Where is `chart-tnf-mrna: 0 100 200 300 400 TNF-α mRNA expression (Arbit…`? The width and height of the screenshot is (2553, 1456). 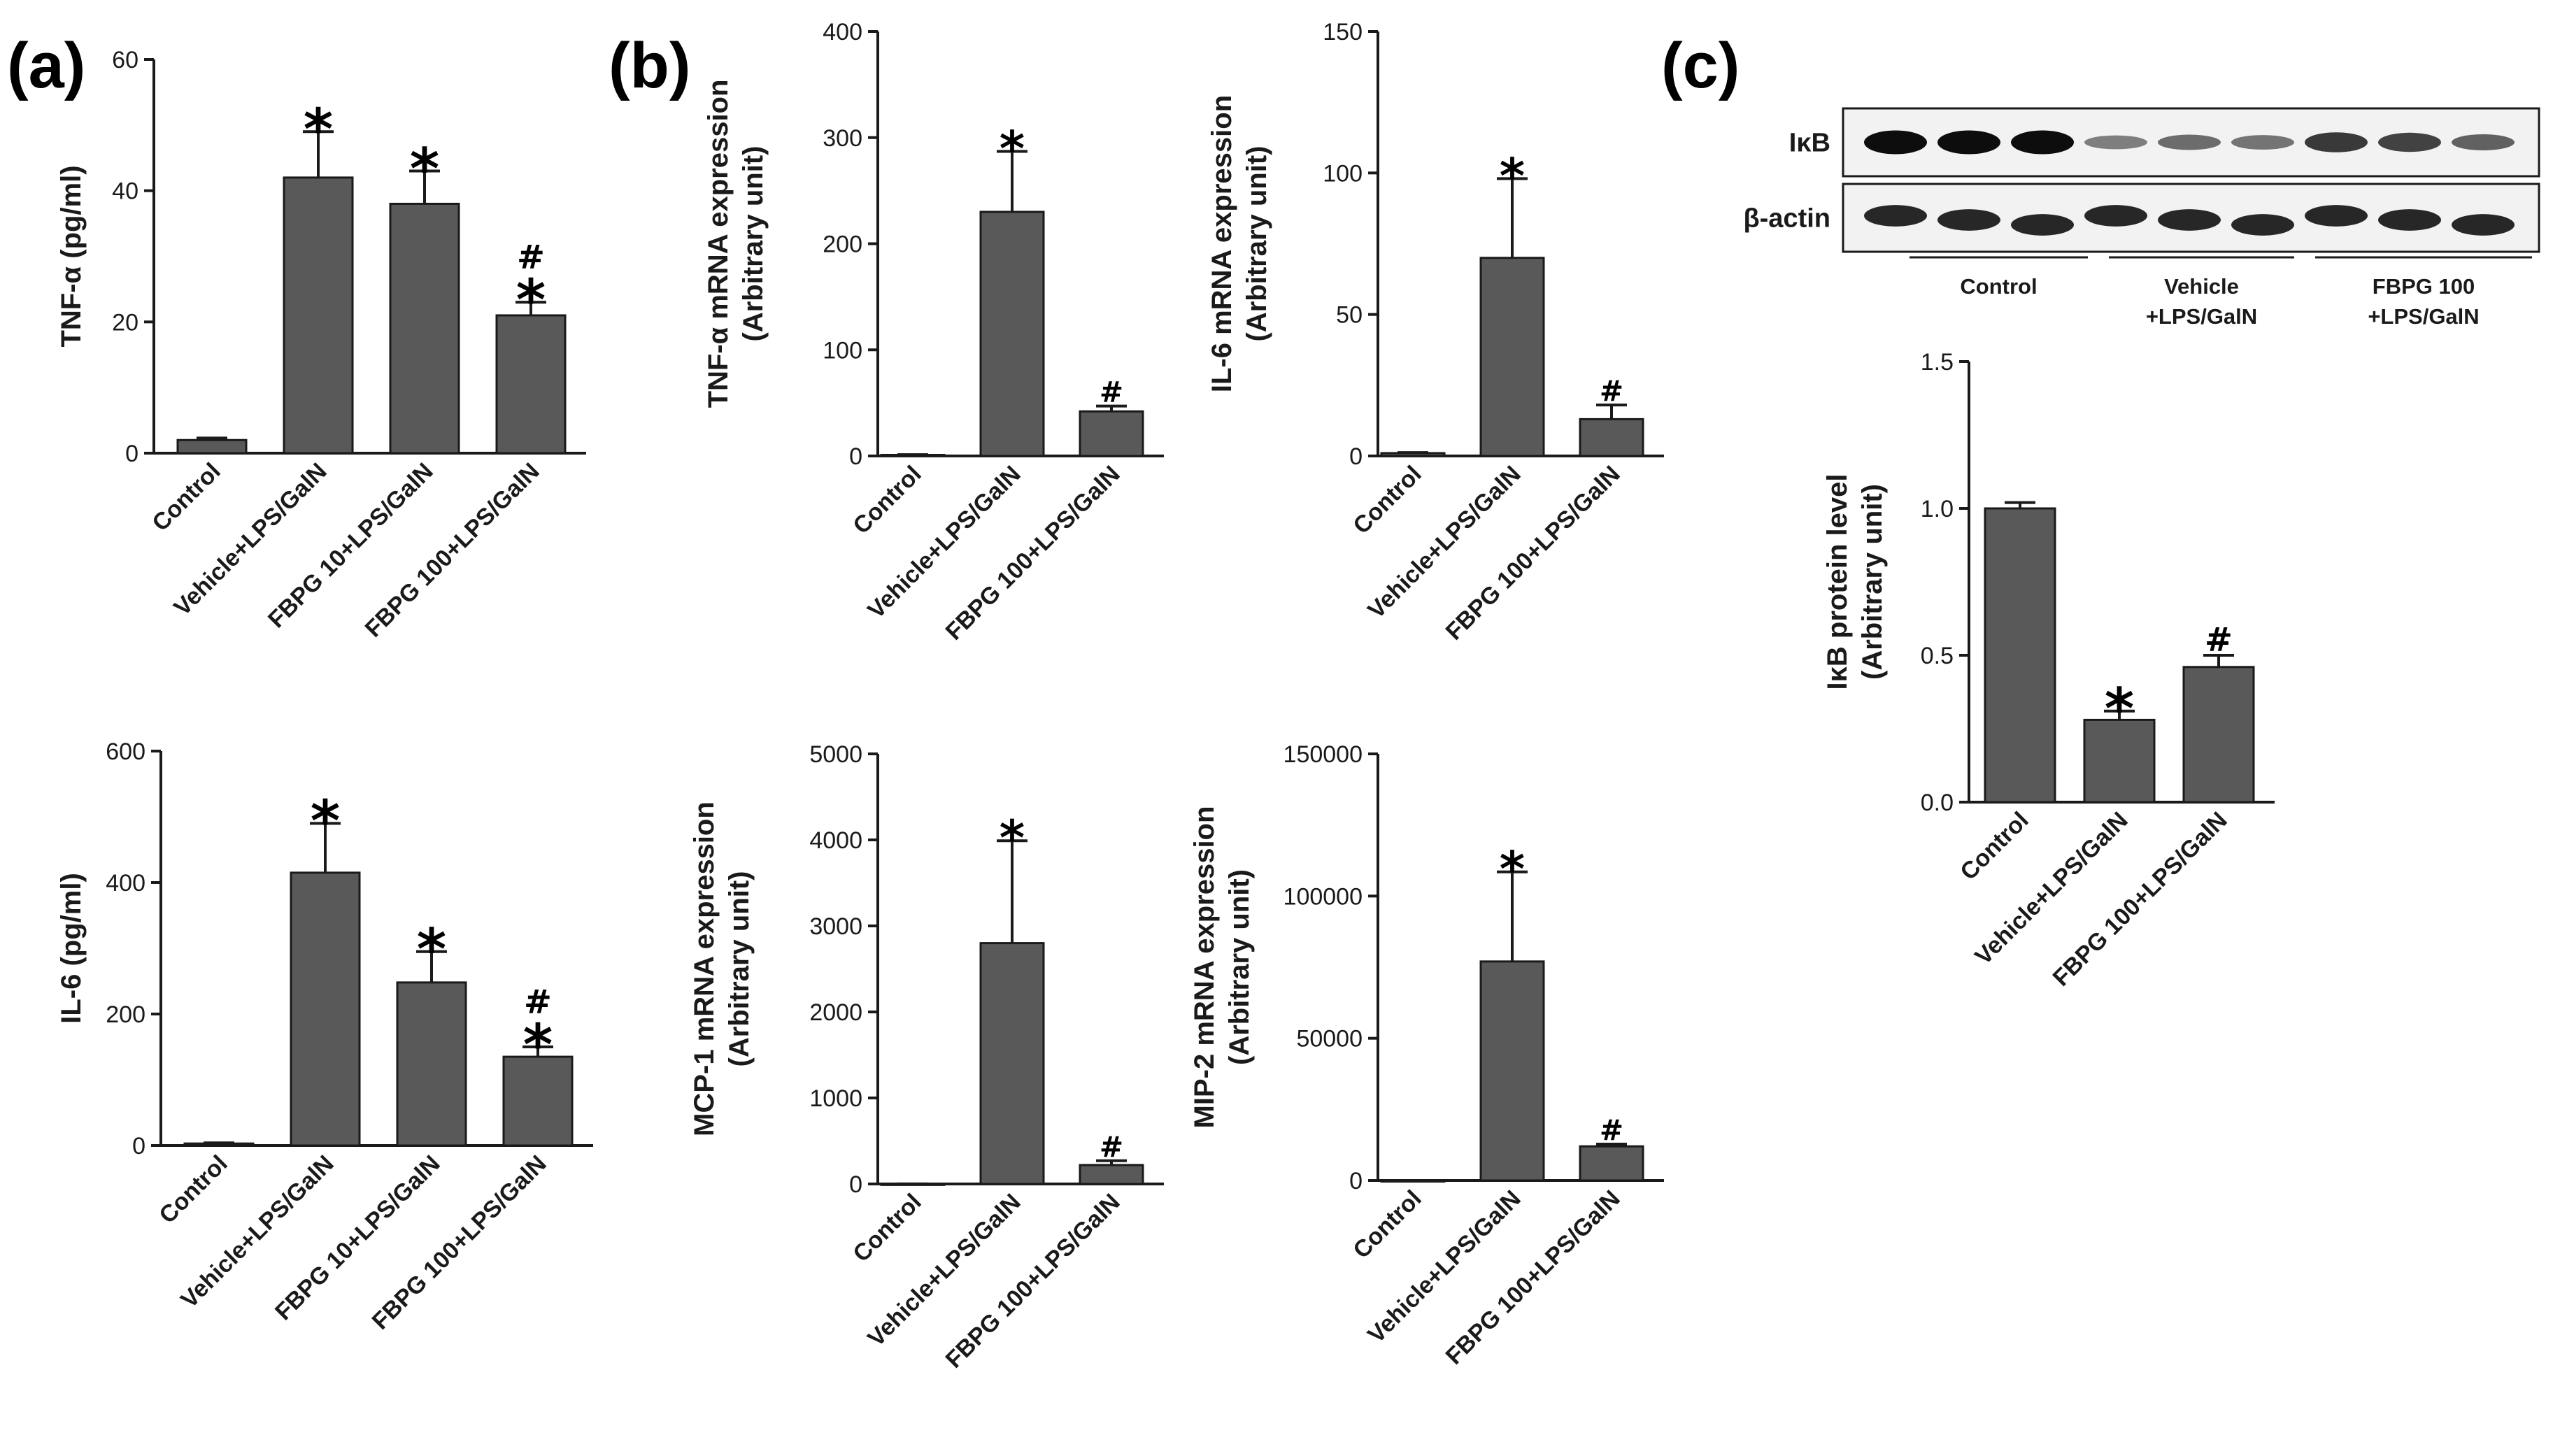
chart-tnf-mrna: 0 100 200 300 400 TNF-α mRNA expression (Arbit… is located at coordinates (933, 332).